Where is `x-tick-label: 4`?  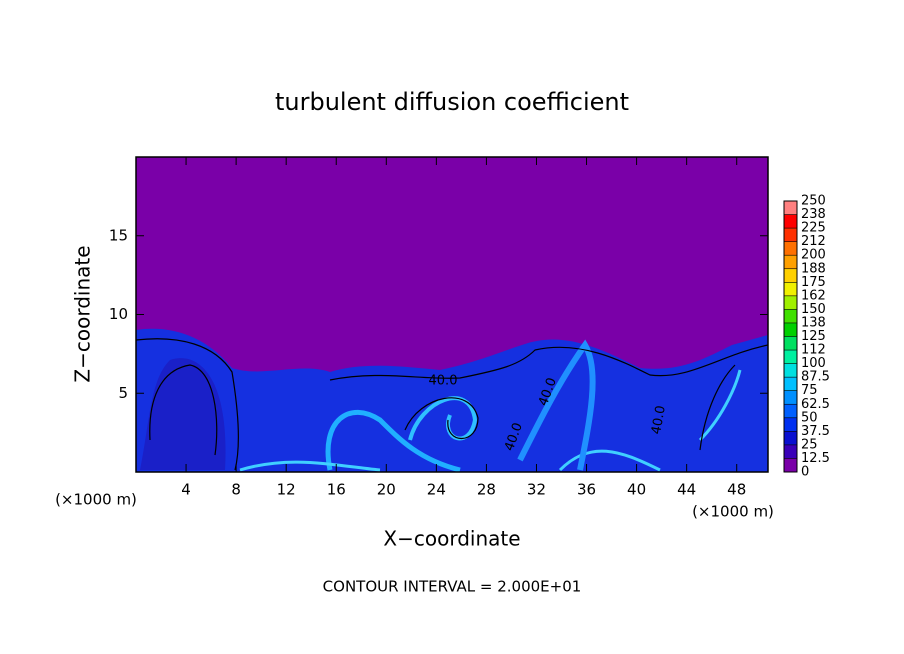
x-tick-label: 4 is located at coordinates (186, 490).